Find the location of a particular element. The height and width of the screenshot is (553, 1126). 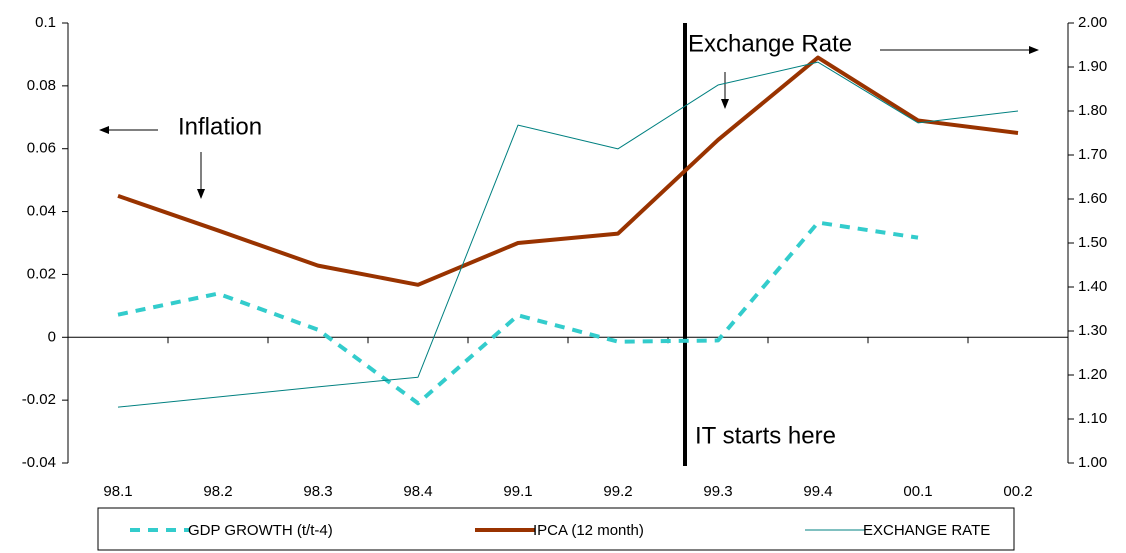

x-tick-label: 99.1 is located at coordinates (517, 491).